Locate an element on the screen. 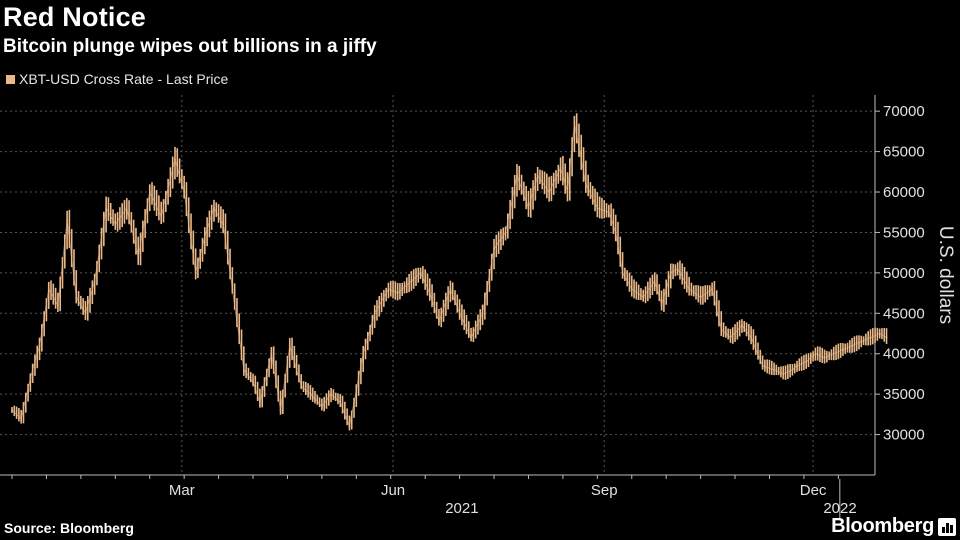 The width and height of the screenshot is (960, 540). legend: XBT-USD Cross Rate - Last Price is located at coordinates (117, 79).